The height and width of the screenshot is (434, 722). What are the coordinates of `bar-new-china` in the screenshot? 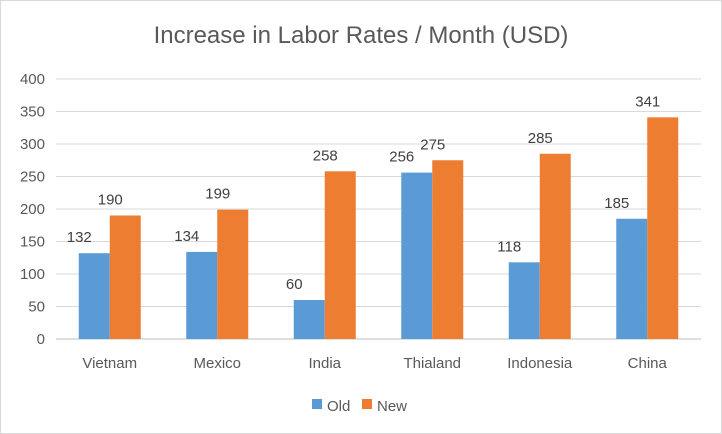 It's located at (663, 228).